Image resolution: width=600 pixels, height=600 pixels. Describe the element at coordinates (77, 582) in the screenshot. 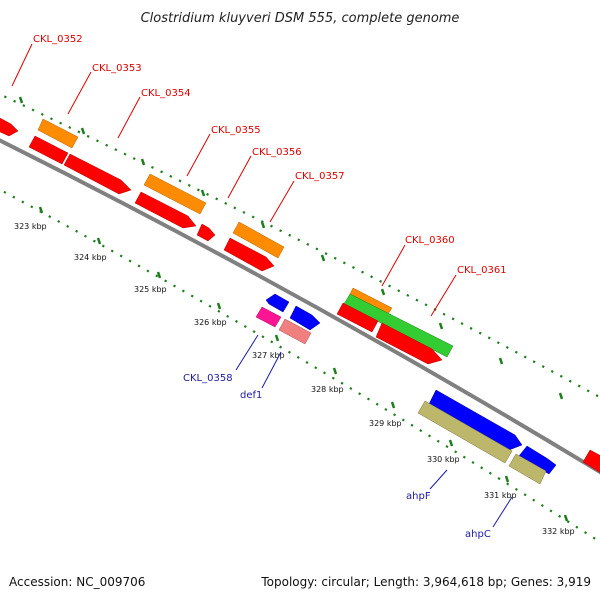

I see `accession-text: Accession: NC_009706` at that location.